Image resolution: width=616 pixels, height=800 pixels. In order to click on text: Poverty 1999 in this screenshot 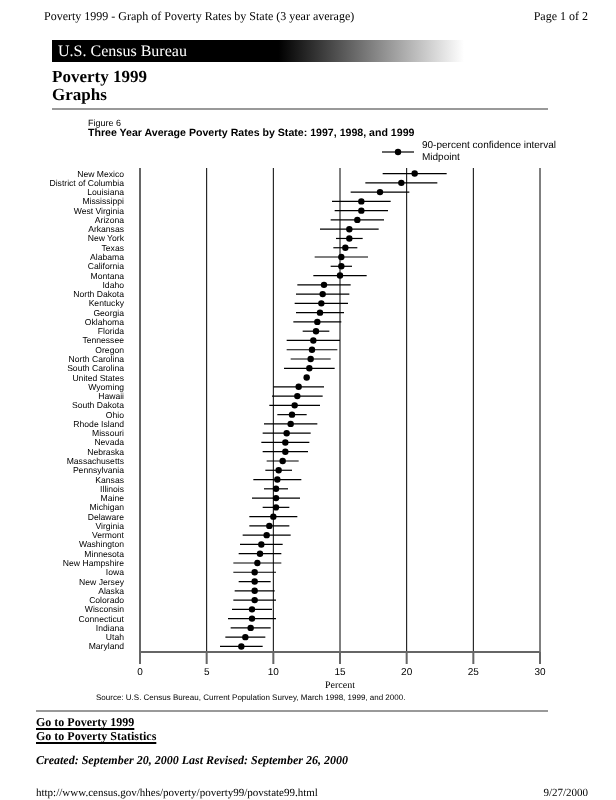, I will do `click(100, 76)`.